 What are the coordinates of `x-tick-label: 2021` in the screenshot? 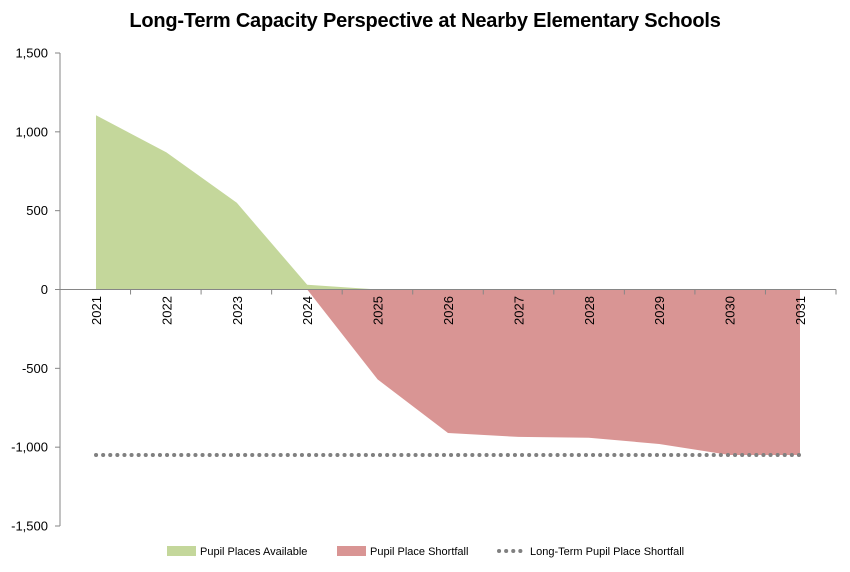 It's located at (96, 310).